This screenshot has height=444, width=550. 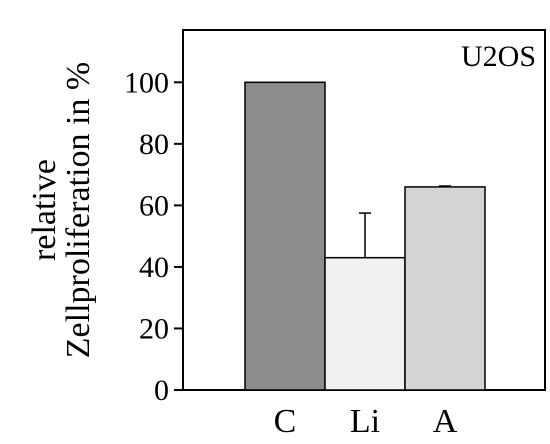 What do you see at coordinates (365, 421) in the screenshot?
I see `x-category-label: Li` at bounding box center [365, 421].